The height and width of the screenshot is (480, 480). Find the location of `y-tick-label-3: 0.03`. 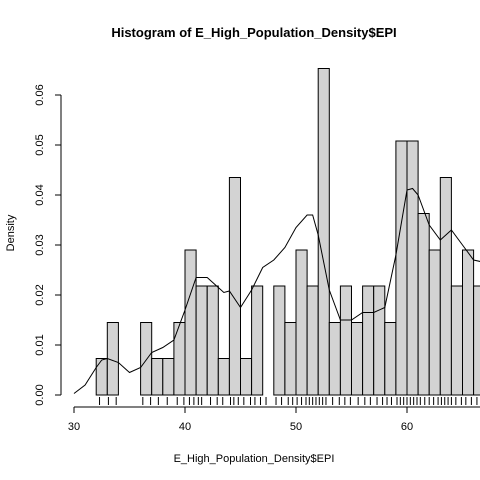

y-tick-label-3: 0.03 is located at coordinates (40, 244).